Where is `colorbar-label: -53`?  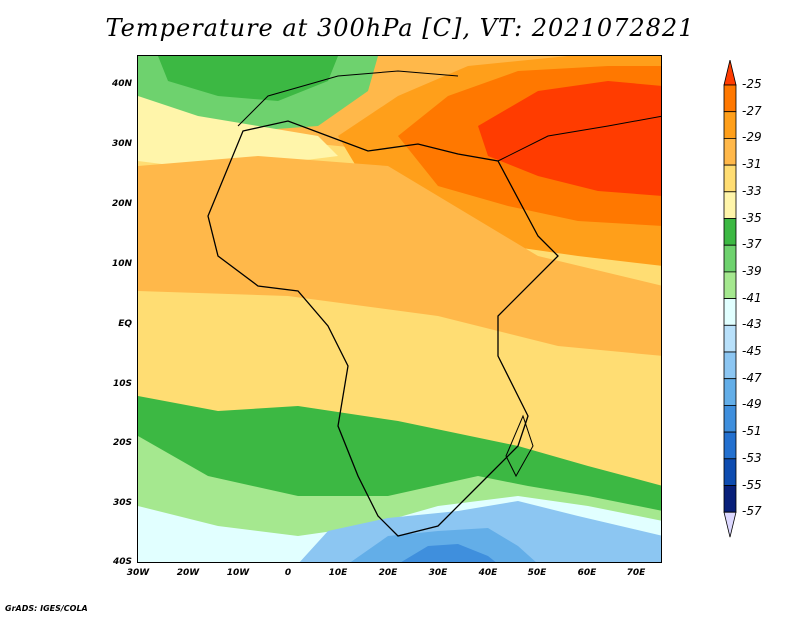
colorbar-label: -53 is located at coordinates (752, 457).